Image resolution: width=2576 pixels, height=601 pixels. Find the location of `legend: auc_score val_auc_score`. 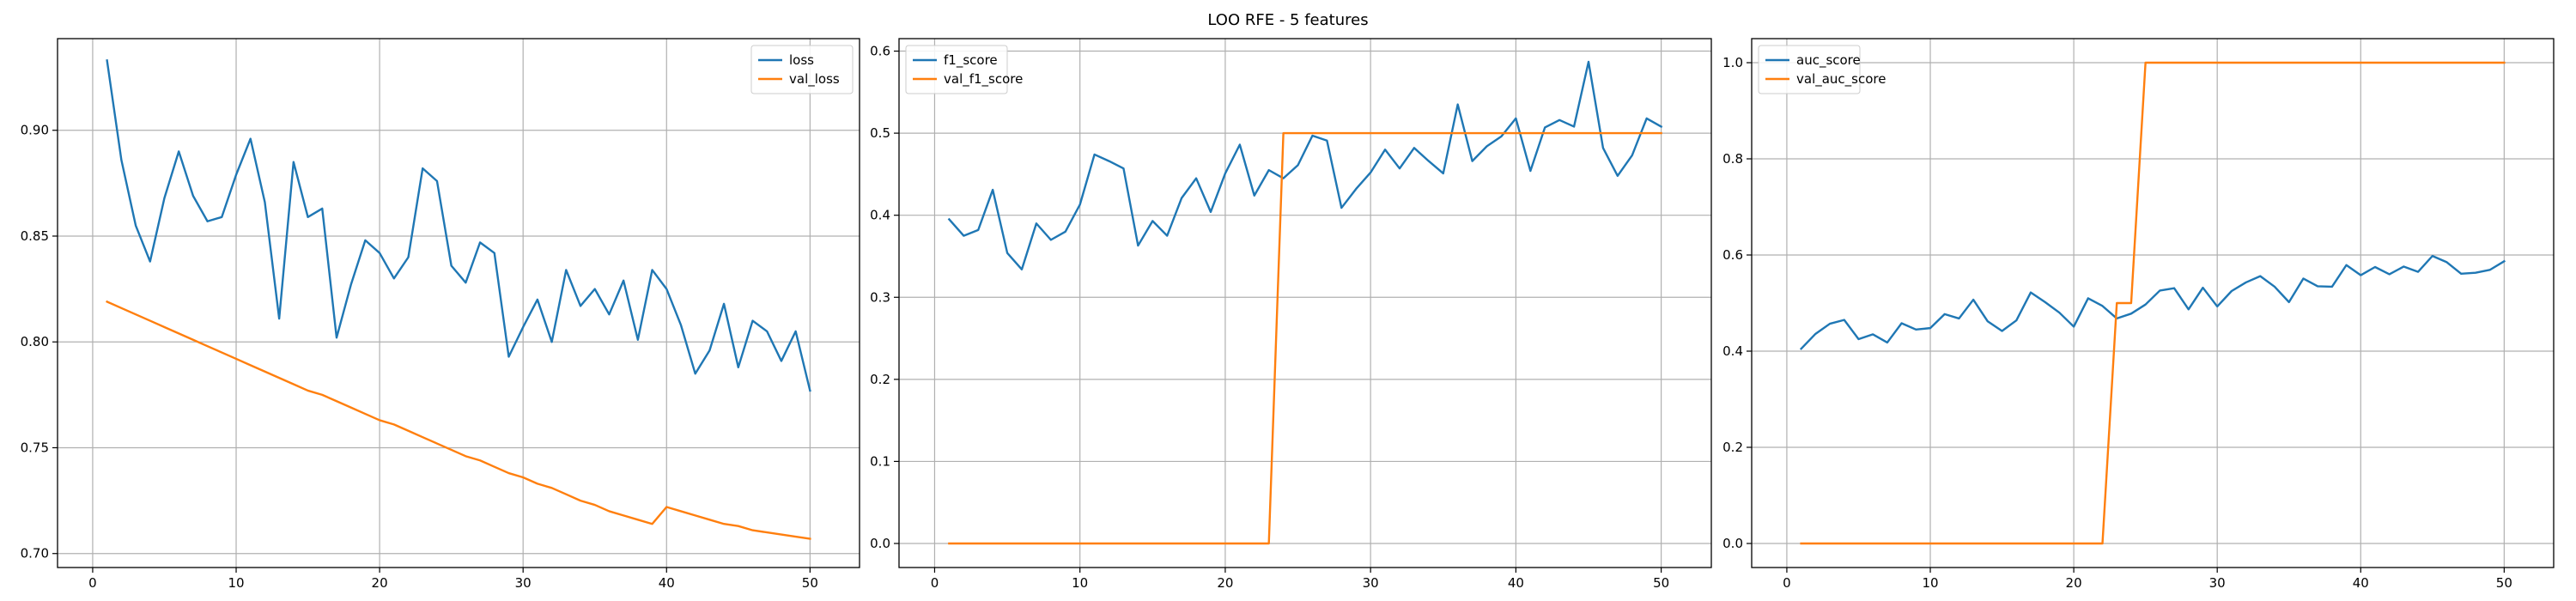

legend: auc_score val_auc_score is located at coordinates (1822, 69).